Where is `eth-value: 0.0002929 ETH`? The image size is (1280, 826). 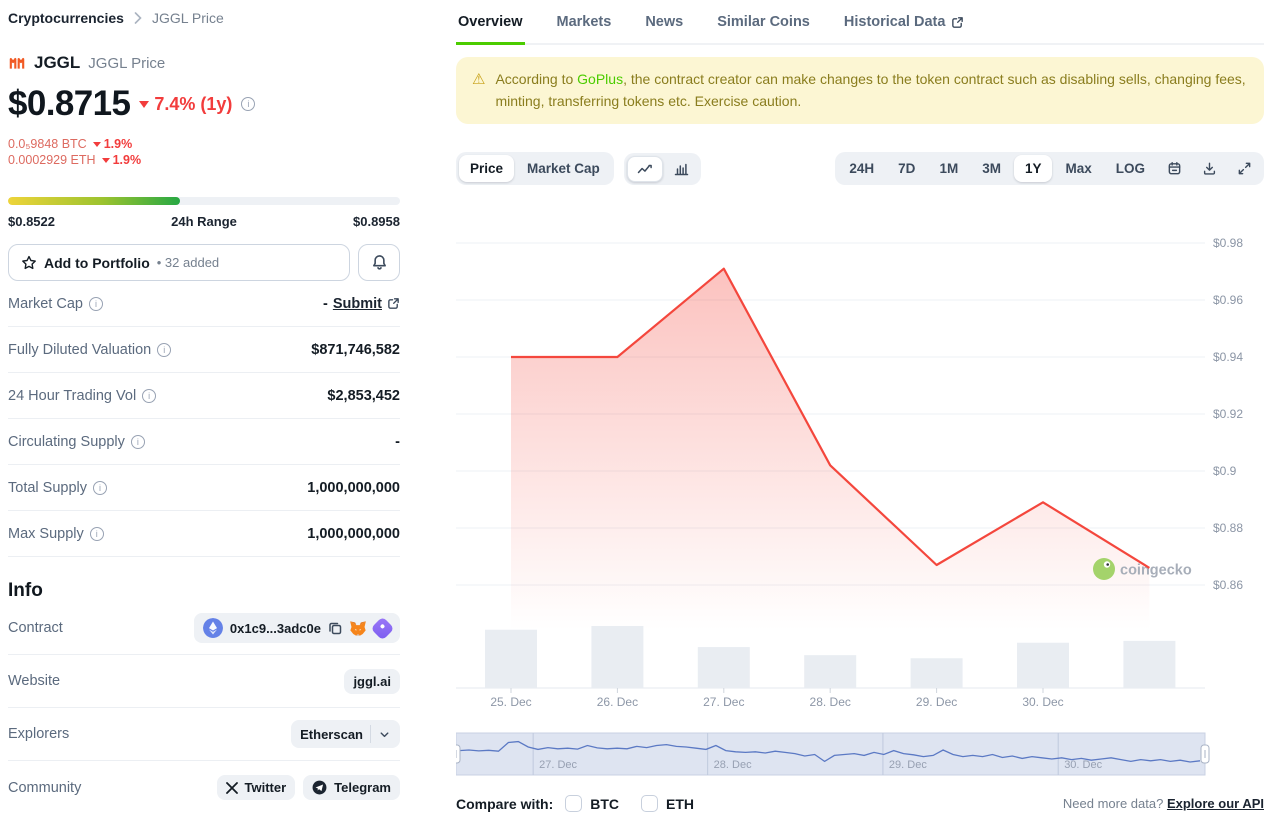 eth-value: 0.0002929 ETH is located at coordinates (52, 159).